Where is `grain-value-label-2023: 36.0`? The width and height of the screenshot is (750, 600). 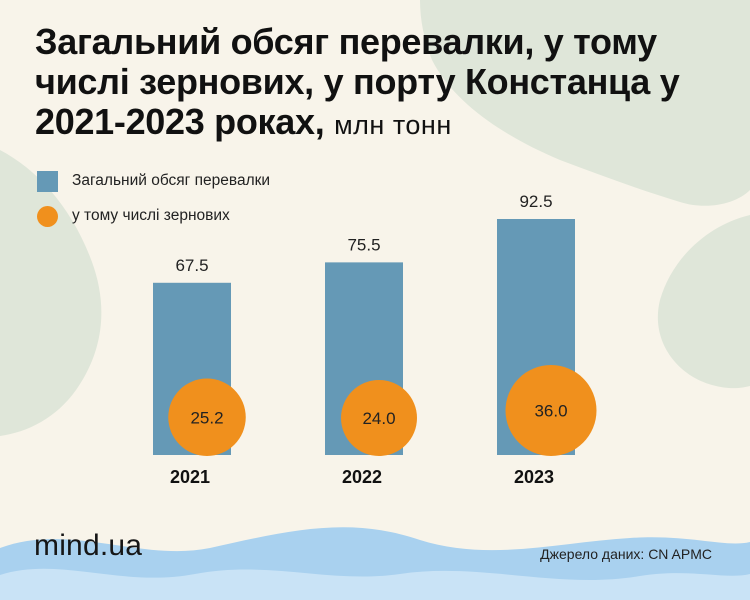 grain-value-label-2023: 36.0 is located at coordinates (550, 411).